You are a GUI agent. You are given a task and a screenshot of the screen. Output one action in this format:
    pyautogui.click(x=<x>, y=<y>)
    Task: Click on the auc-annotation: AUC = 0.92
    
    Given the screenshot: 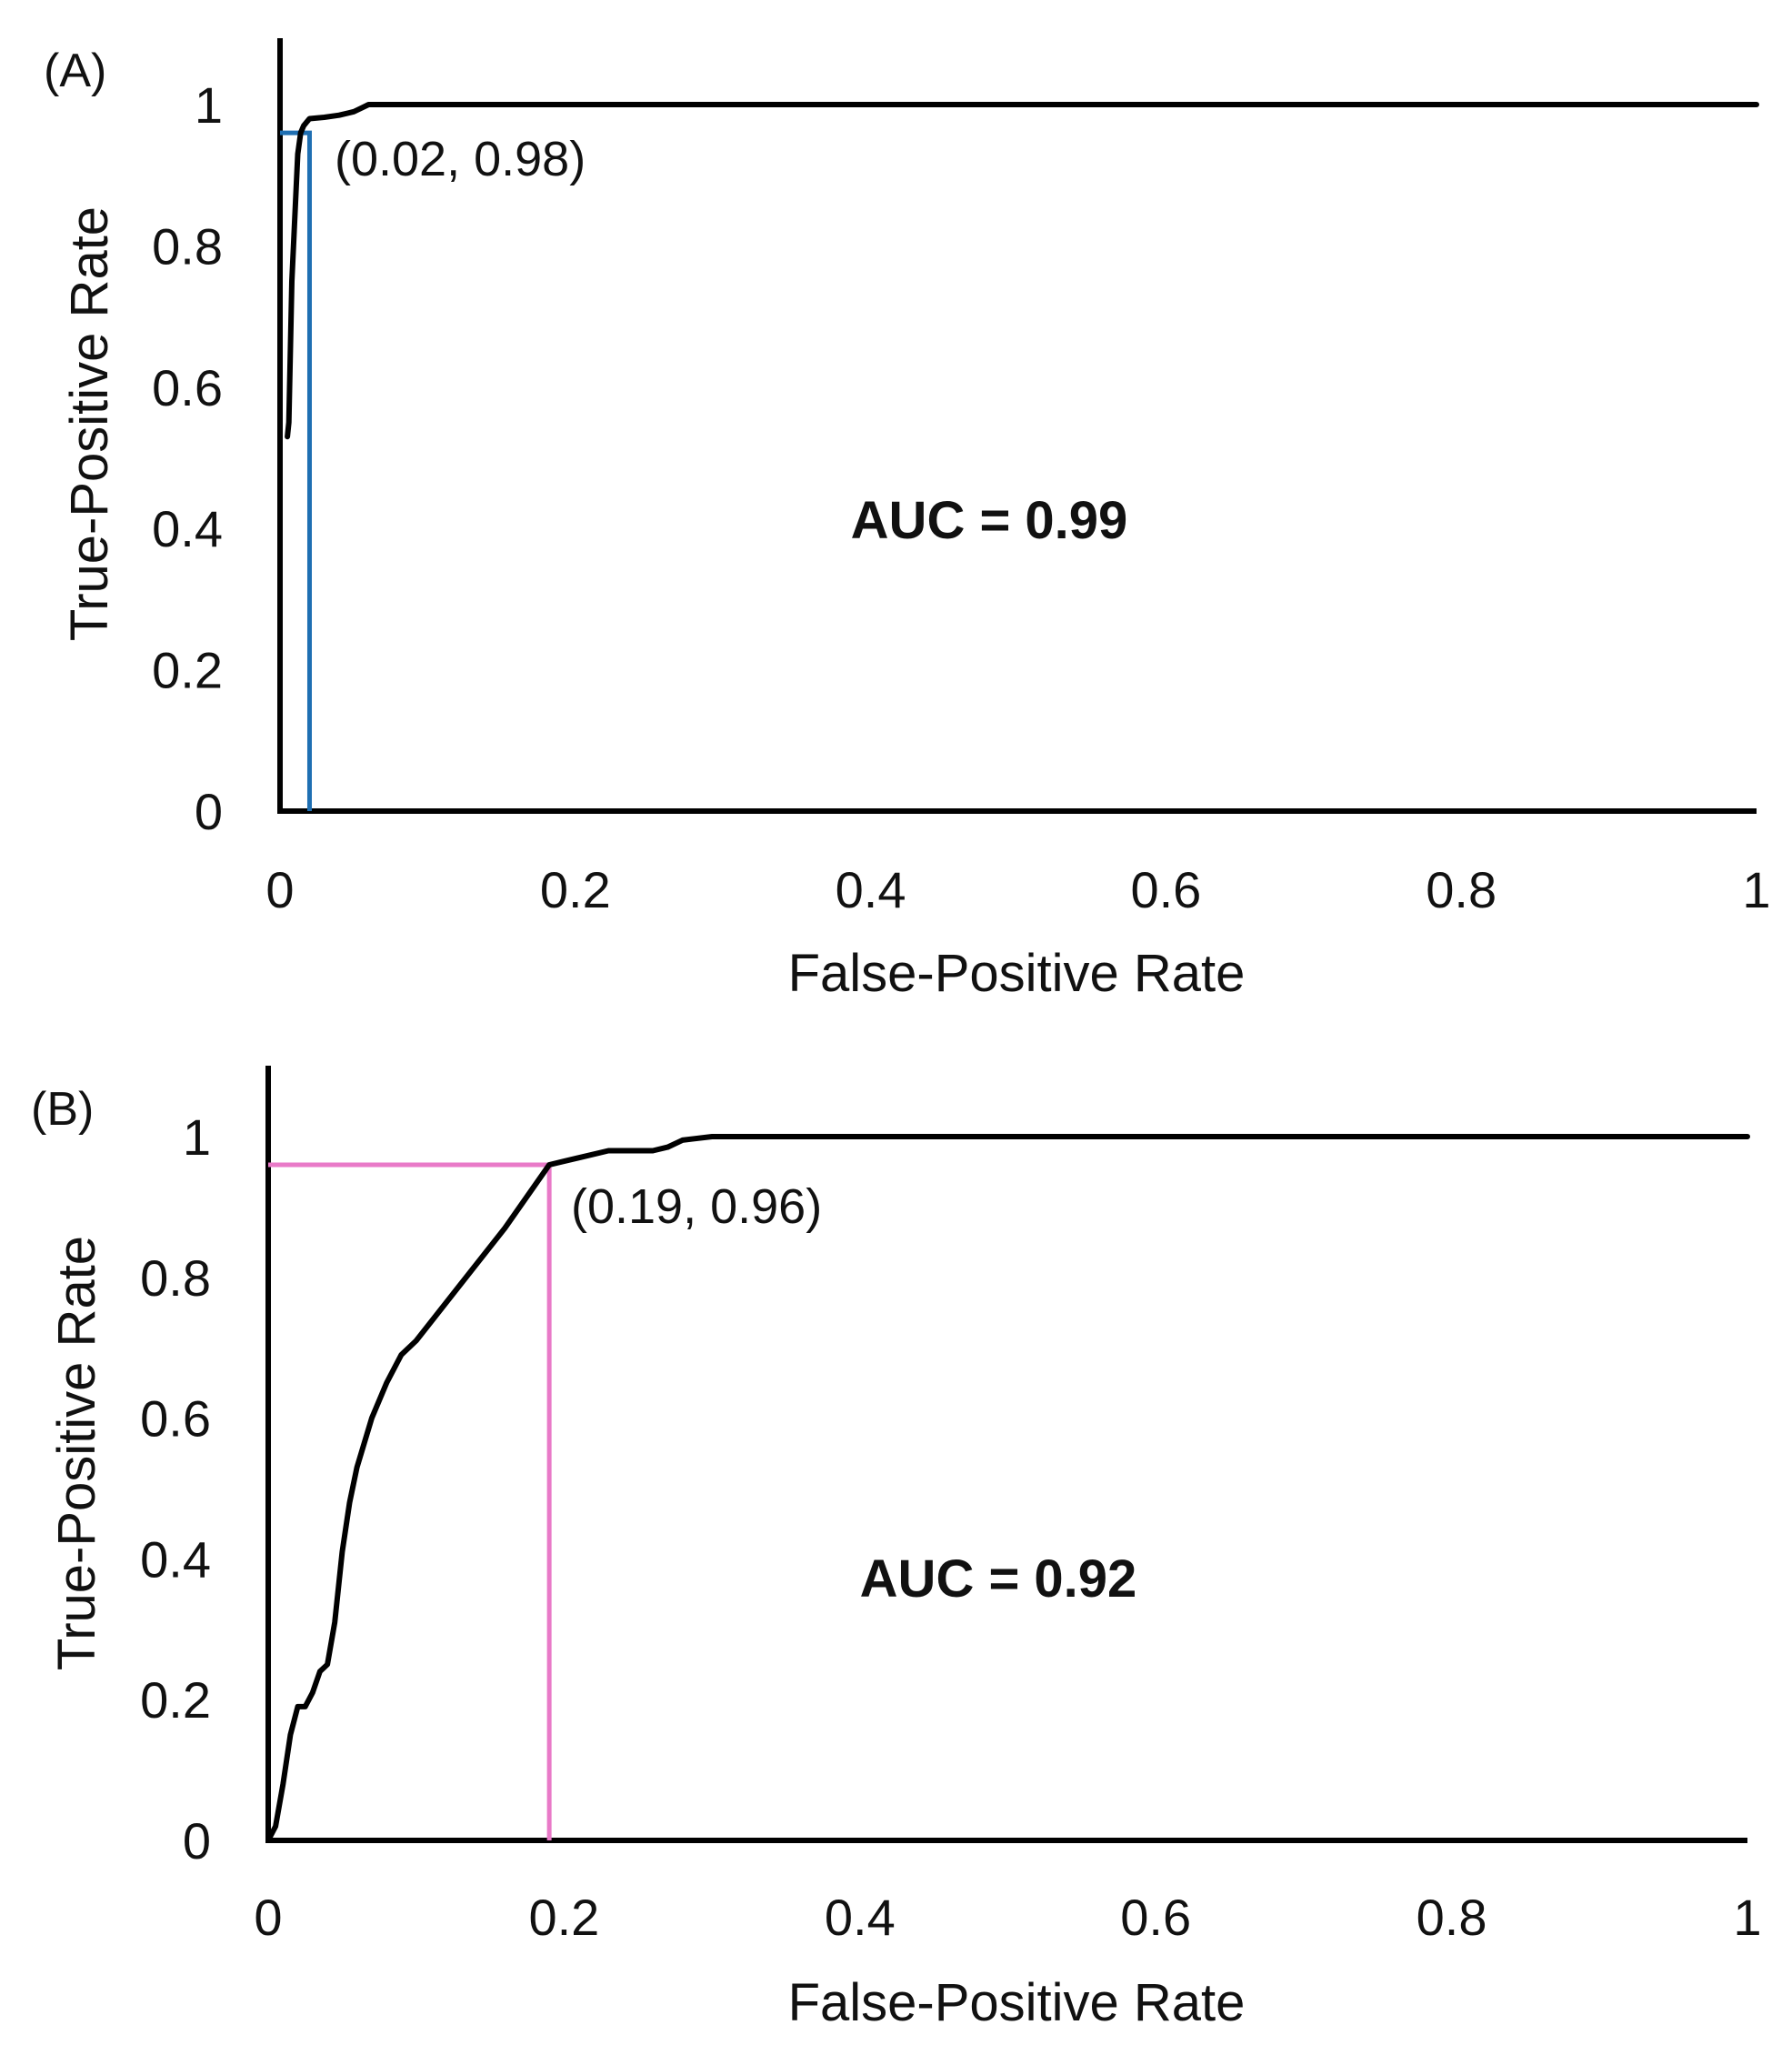 What is the action you would take?
    pyautogui.click(x=998, y=1579)
    